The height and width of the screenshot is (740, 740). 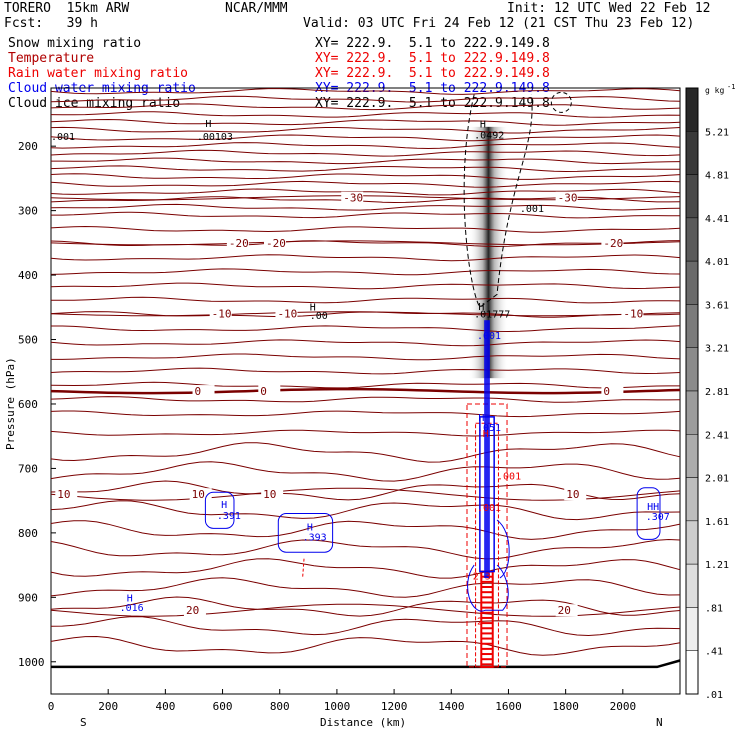 What do you see at coordinates (28, 404) in the screenshot?
I see `y-tick-label: 600` at bounding box center [28, 404].